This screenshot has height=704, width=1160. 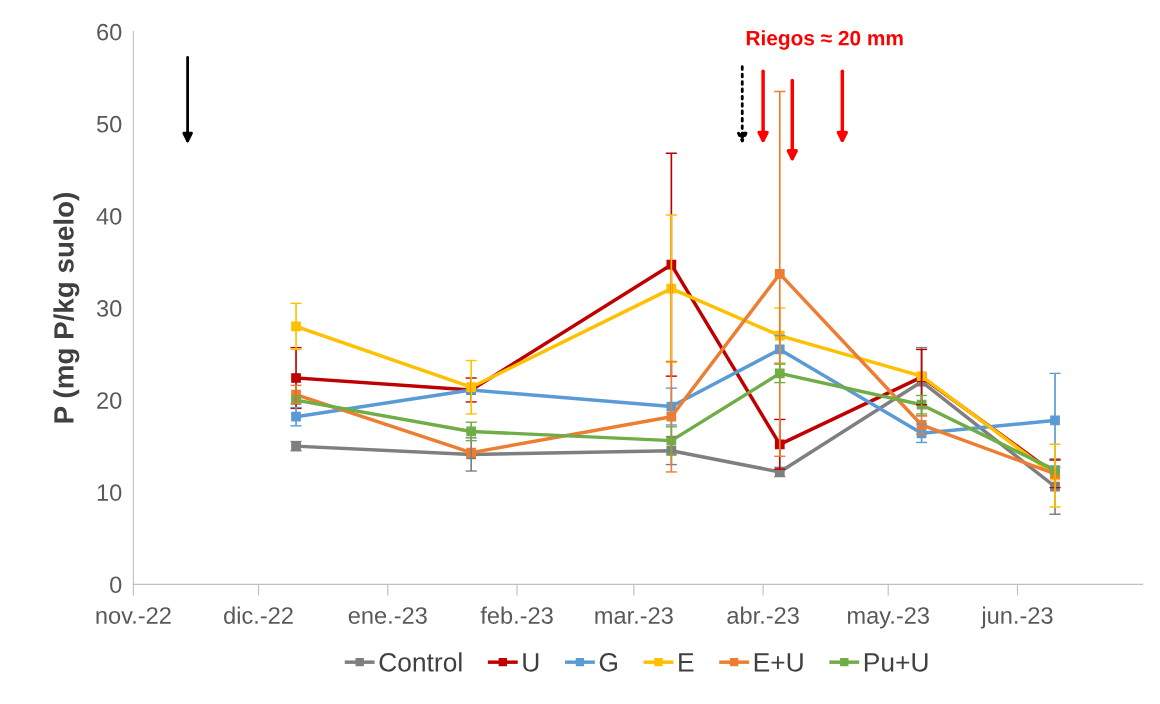 What do you see at coordinates (258, 615) in the screenshot?
I see `x-tick-label: dic.-22` at bounding box center [258, 615].